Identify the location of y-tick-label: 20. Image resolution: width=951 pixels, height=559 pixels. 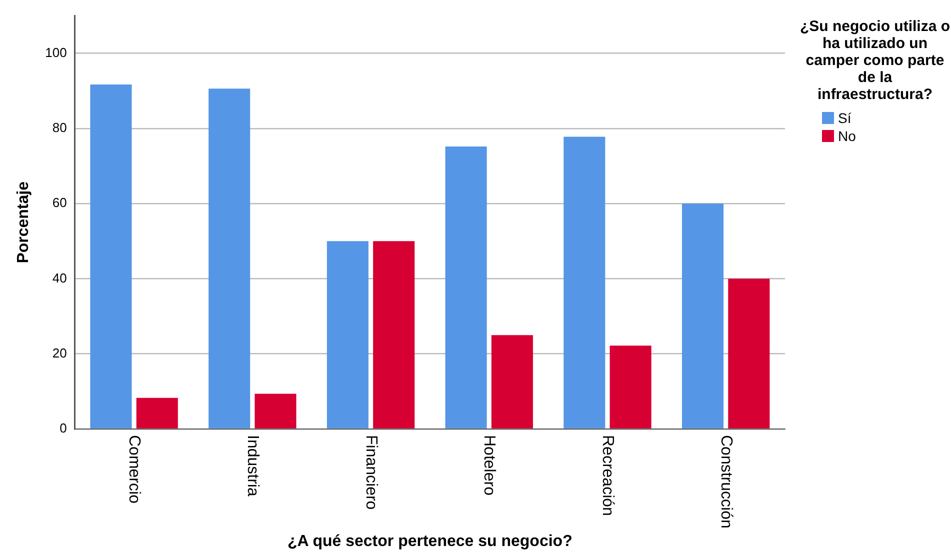
(59, 352).